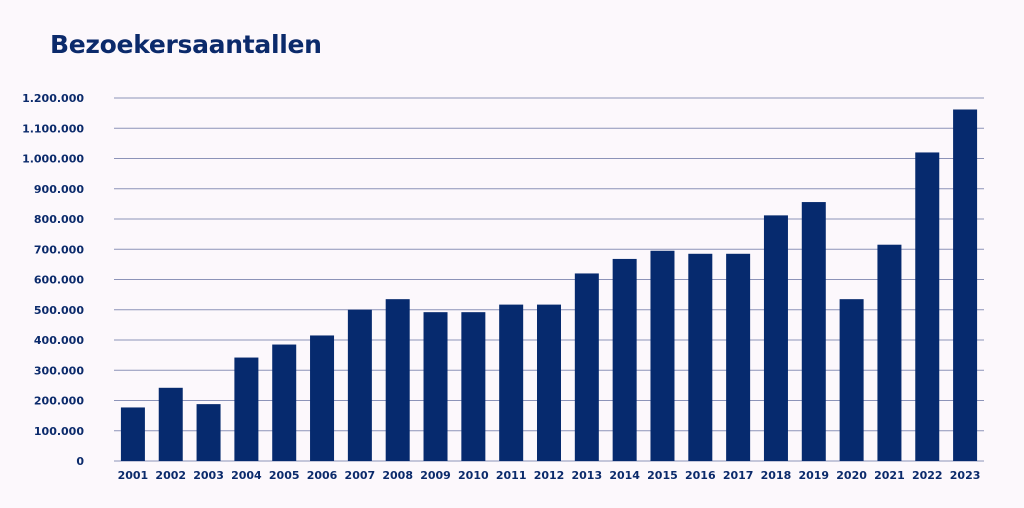 This screenshot has height=508, width=1024. I want to click on x-tick-label: 2009, so click(435, 475).